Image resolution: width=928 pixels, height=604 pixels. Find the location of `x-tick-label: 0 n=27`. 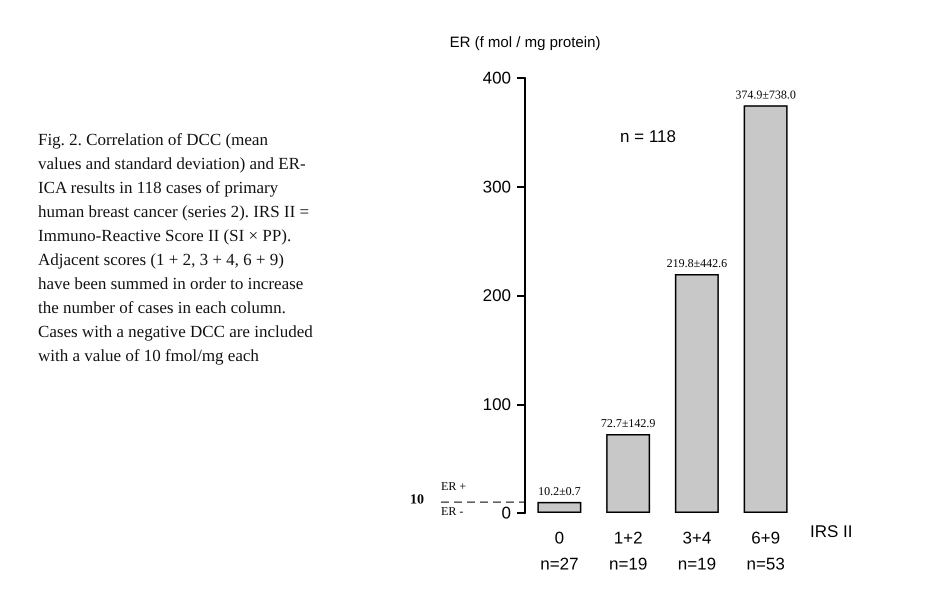

x-tick-label: 0 n=27 is located at coordinates (559, 551).